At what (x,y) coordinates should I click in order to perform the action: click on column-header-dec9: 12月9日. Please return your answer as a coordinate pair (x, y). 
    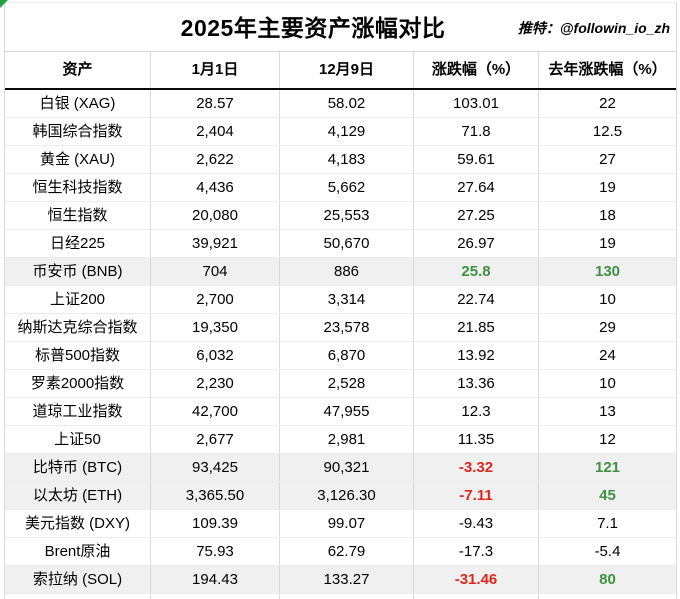
    Looking at the image, I should click on (347, 70).